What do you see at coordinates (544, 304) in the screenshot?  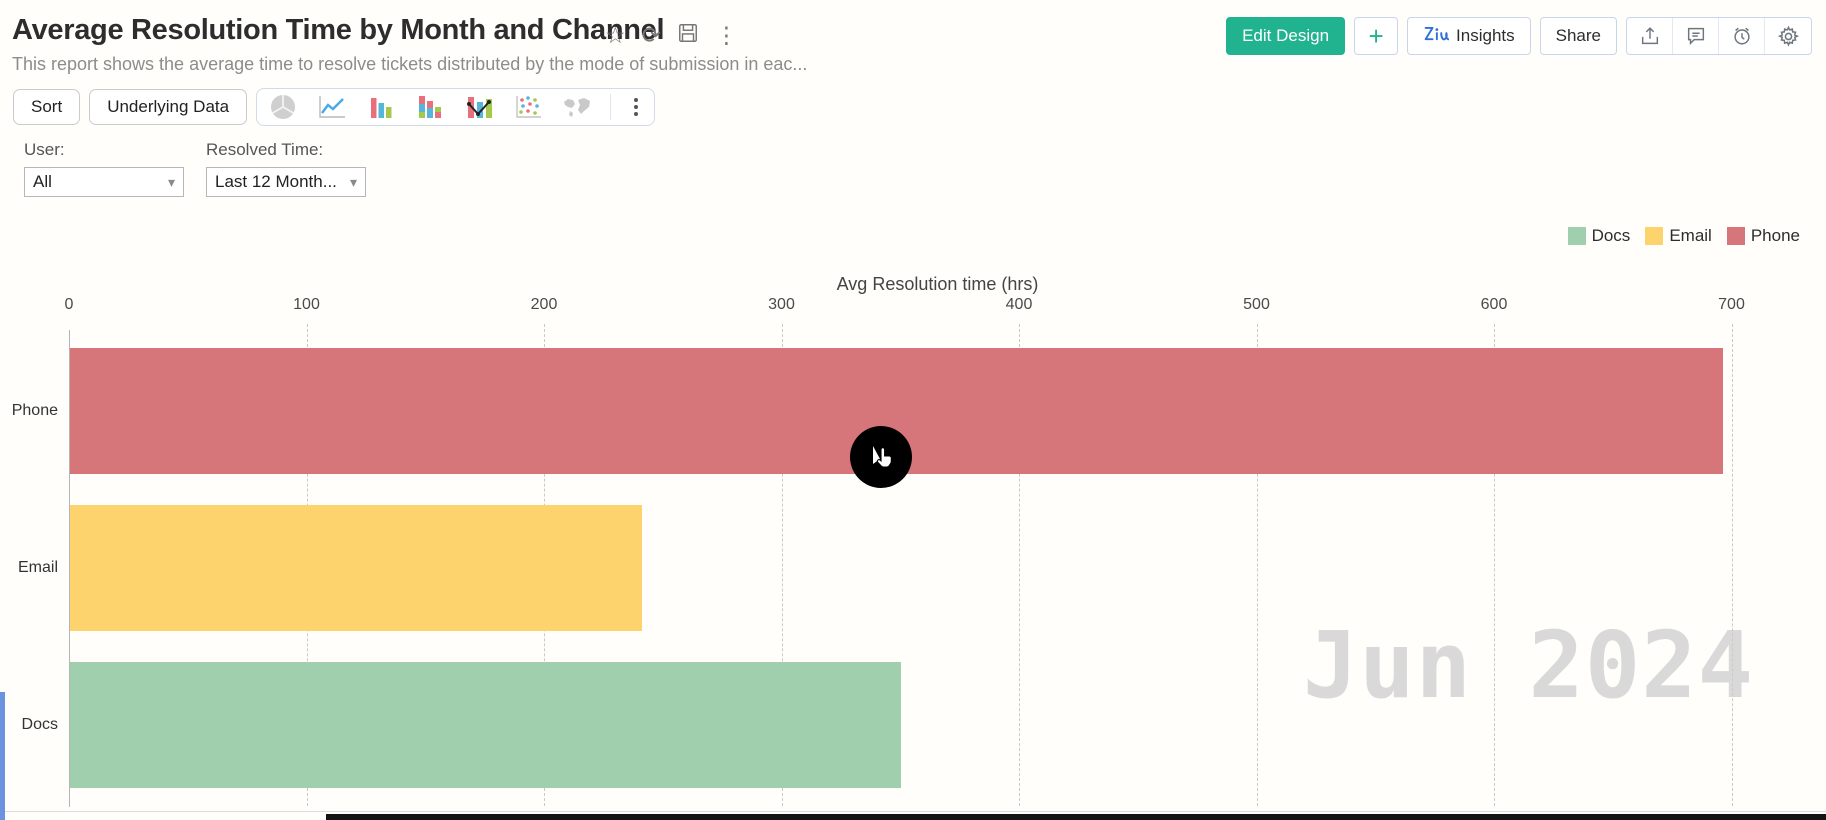 I see `x-tick-label: 200` at bounding box center [544, 304].